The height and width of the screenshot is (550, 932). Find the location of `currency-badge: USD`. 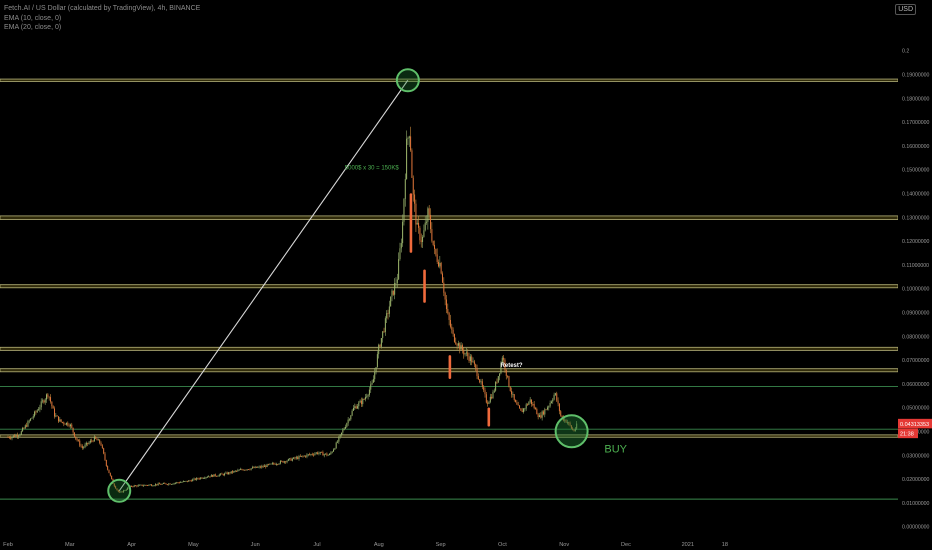

currency-badge: USD is located at coordinates (905, 9).